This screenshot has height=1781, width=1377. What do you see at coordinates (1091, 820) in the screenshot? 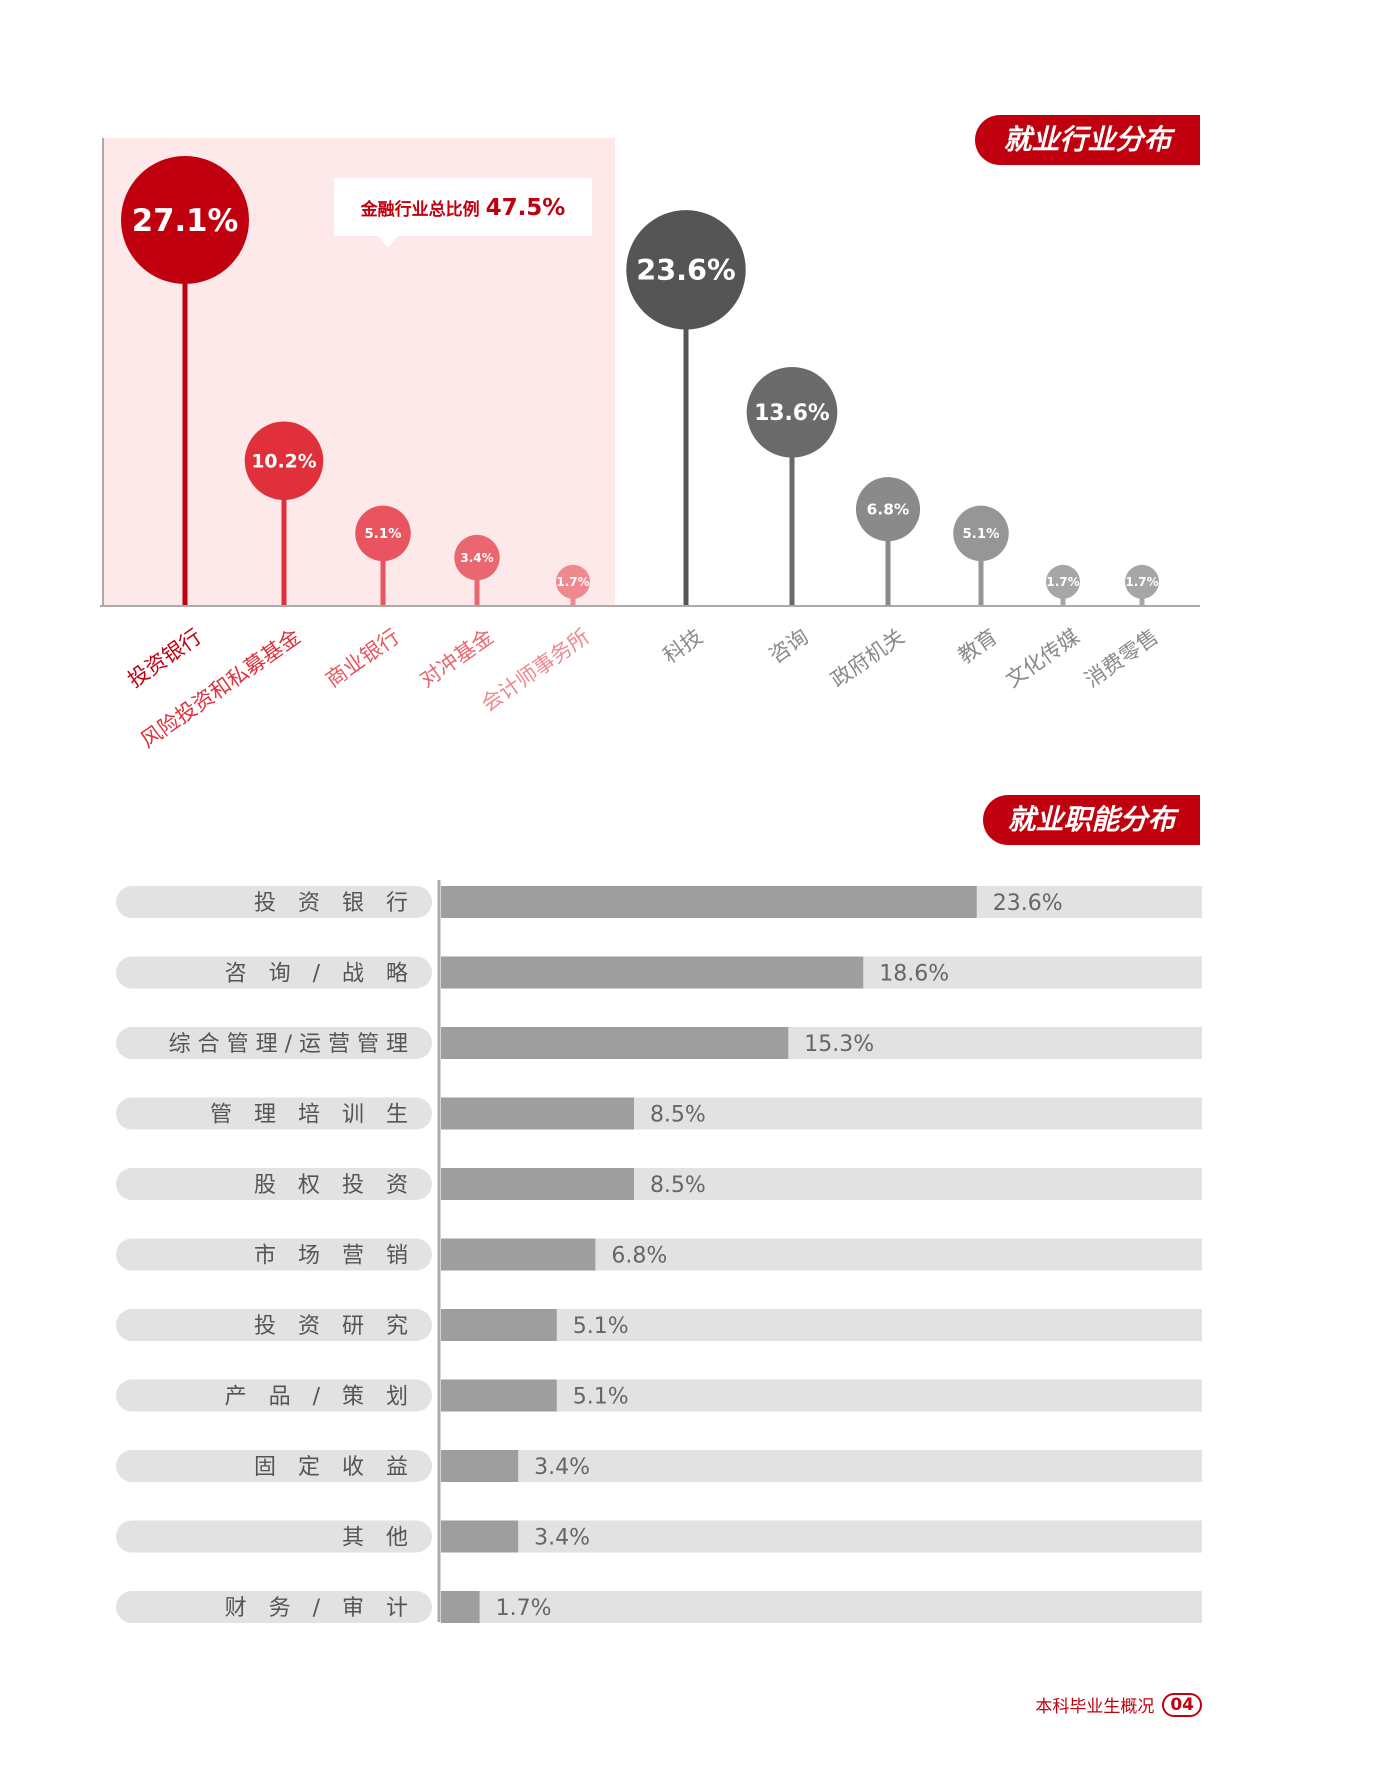
I see `function-section-title: 就业职能分布` at bounding box center [1091, 820].